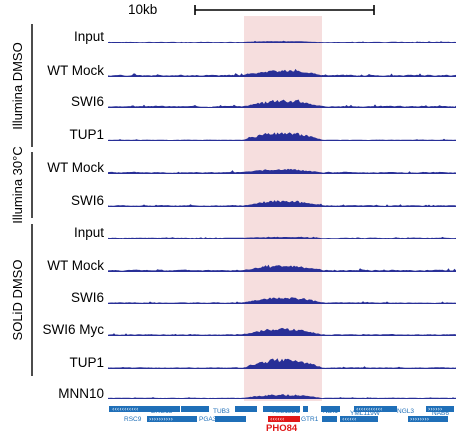 The width and height of the screenshot is (474, 433). Describe the element at coordinates (282, 268) in the screenshot. I see `coverage-track-solid-dmso-wt-mock` at that location.